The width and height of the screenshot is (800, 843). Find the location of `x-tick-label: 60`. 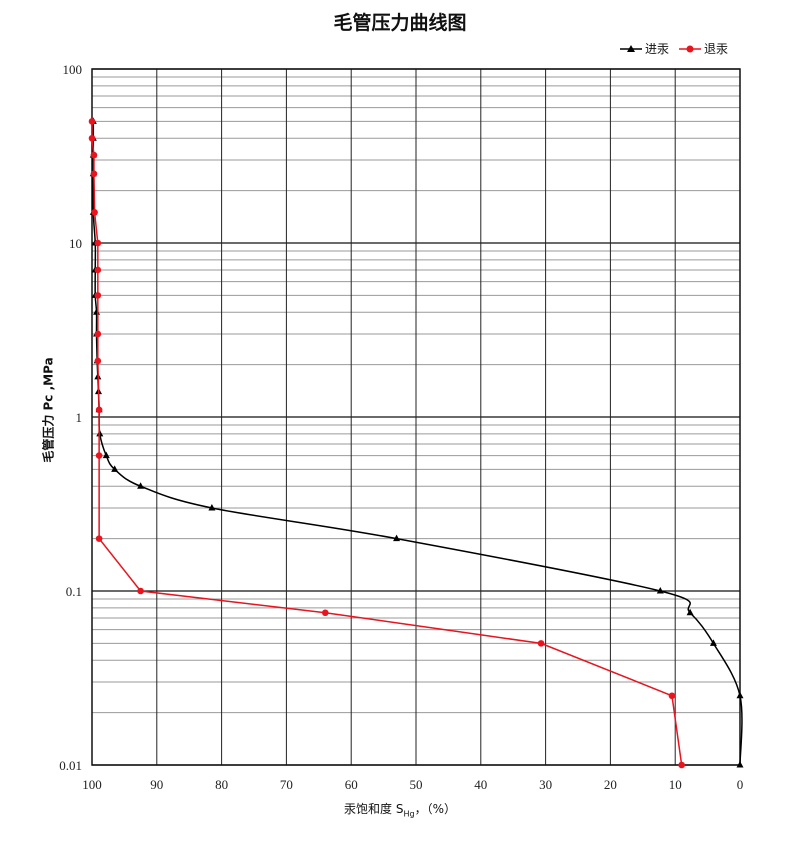

x-tick-label: 60 is located at coordinates (351, 784).